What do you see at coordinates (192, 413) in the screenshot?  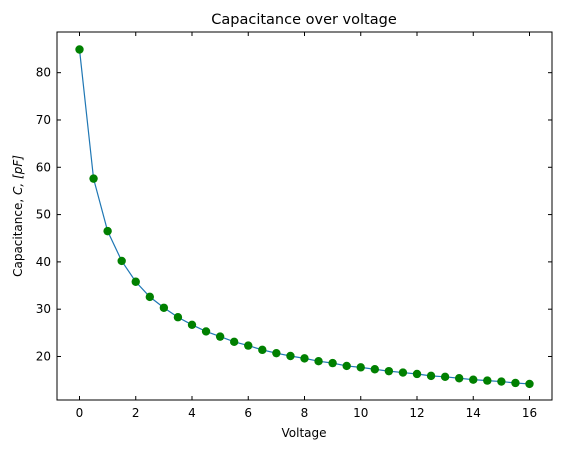 I see `x-tick-label: 4` at bounding box center [192, 413].